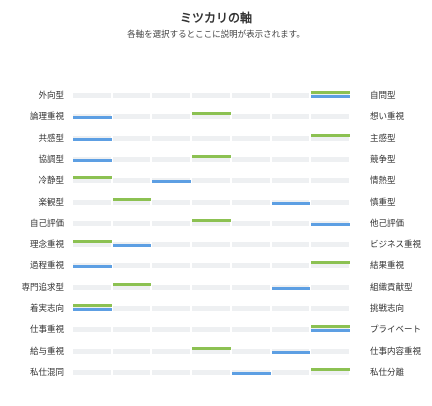 This screenshot has height=406, width=432. Describe the element at coordinates (42, 287) in the screenshot. I see `axis-left-label: 専門追求型` at that location.